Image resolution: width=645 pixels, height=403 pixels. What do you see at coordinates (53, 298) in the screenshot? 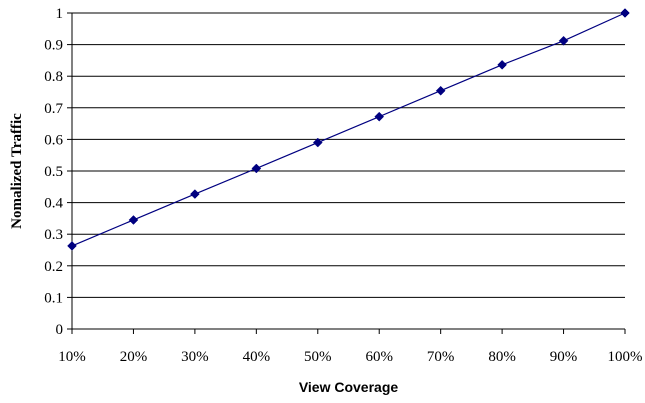
I see `y-tick-label: 0.1` at bounding box center [53, 298].